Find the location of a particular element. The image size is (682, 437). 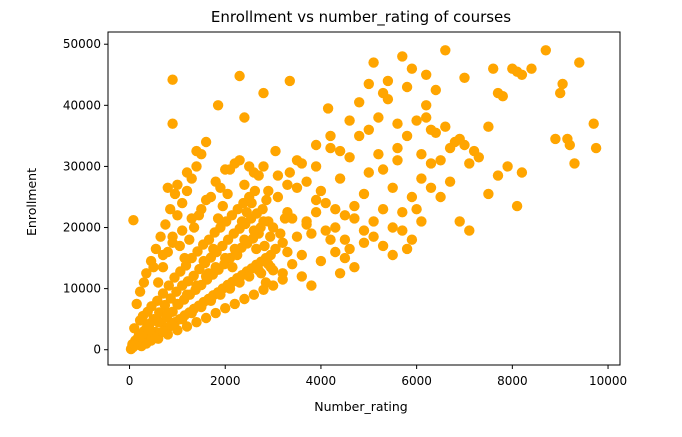

chart-title: Enrollment vs number_rating of courses is located at coordinates (361, 17).